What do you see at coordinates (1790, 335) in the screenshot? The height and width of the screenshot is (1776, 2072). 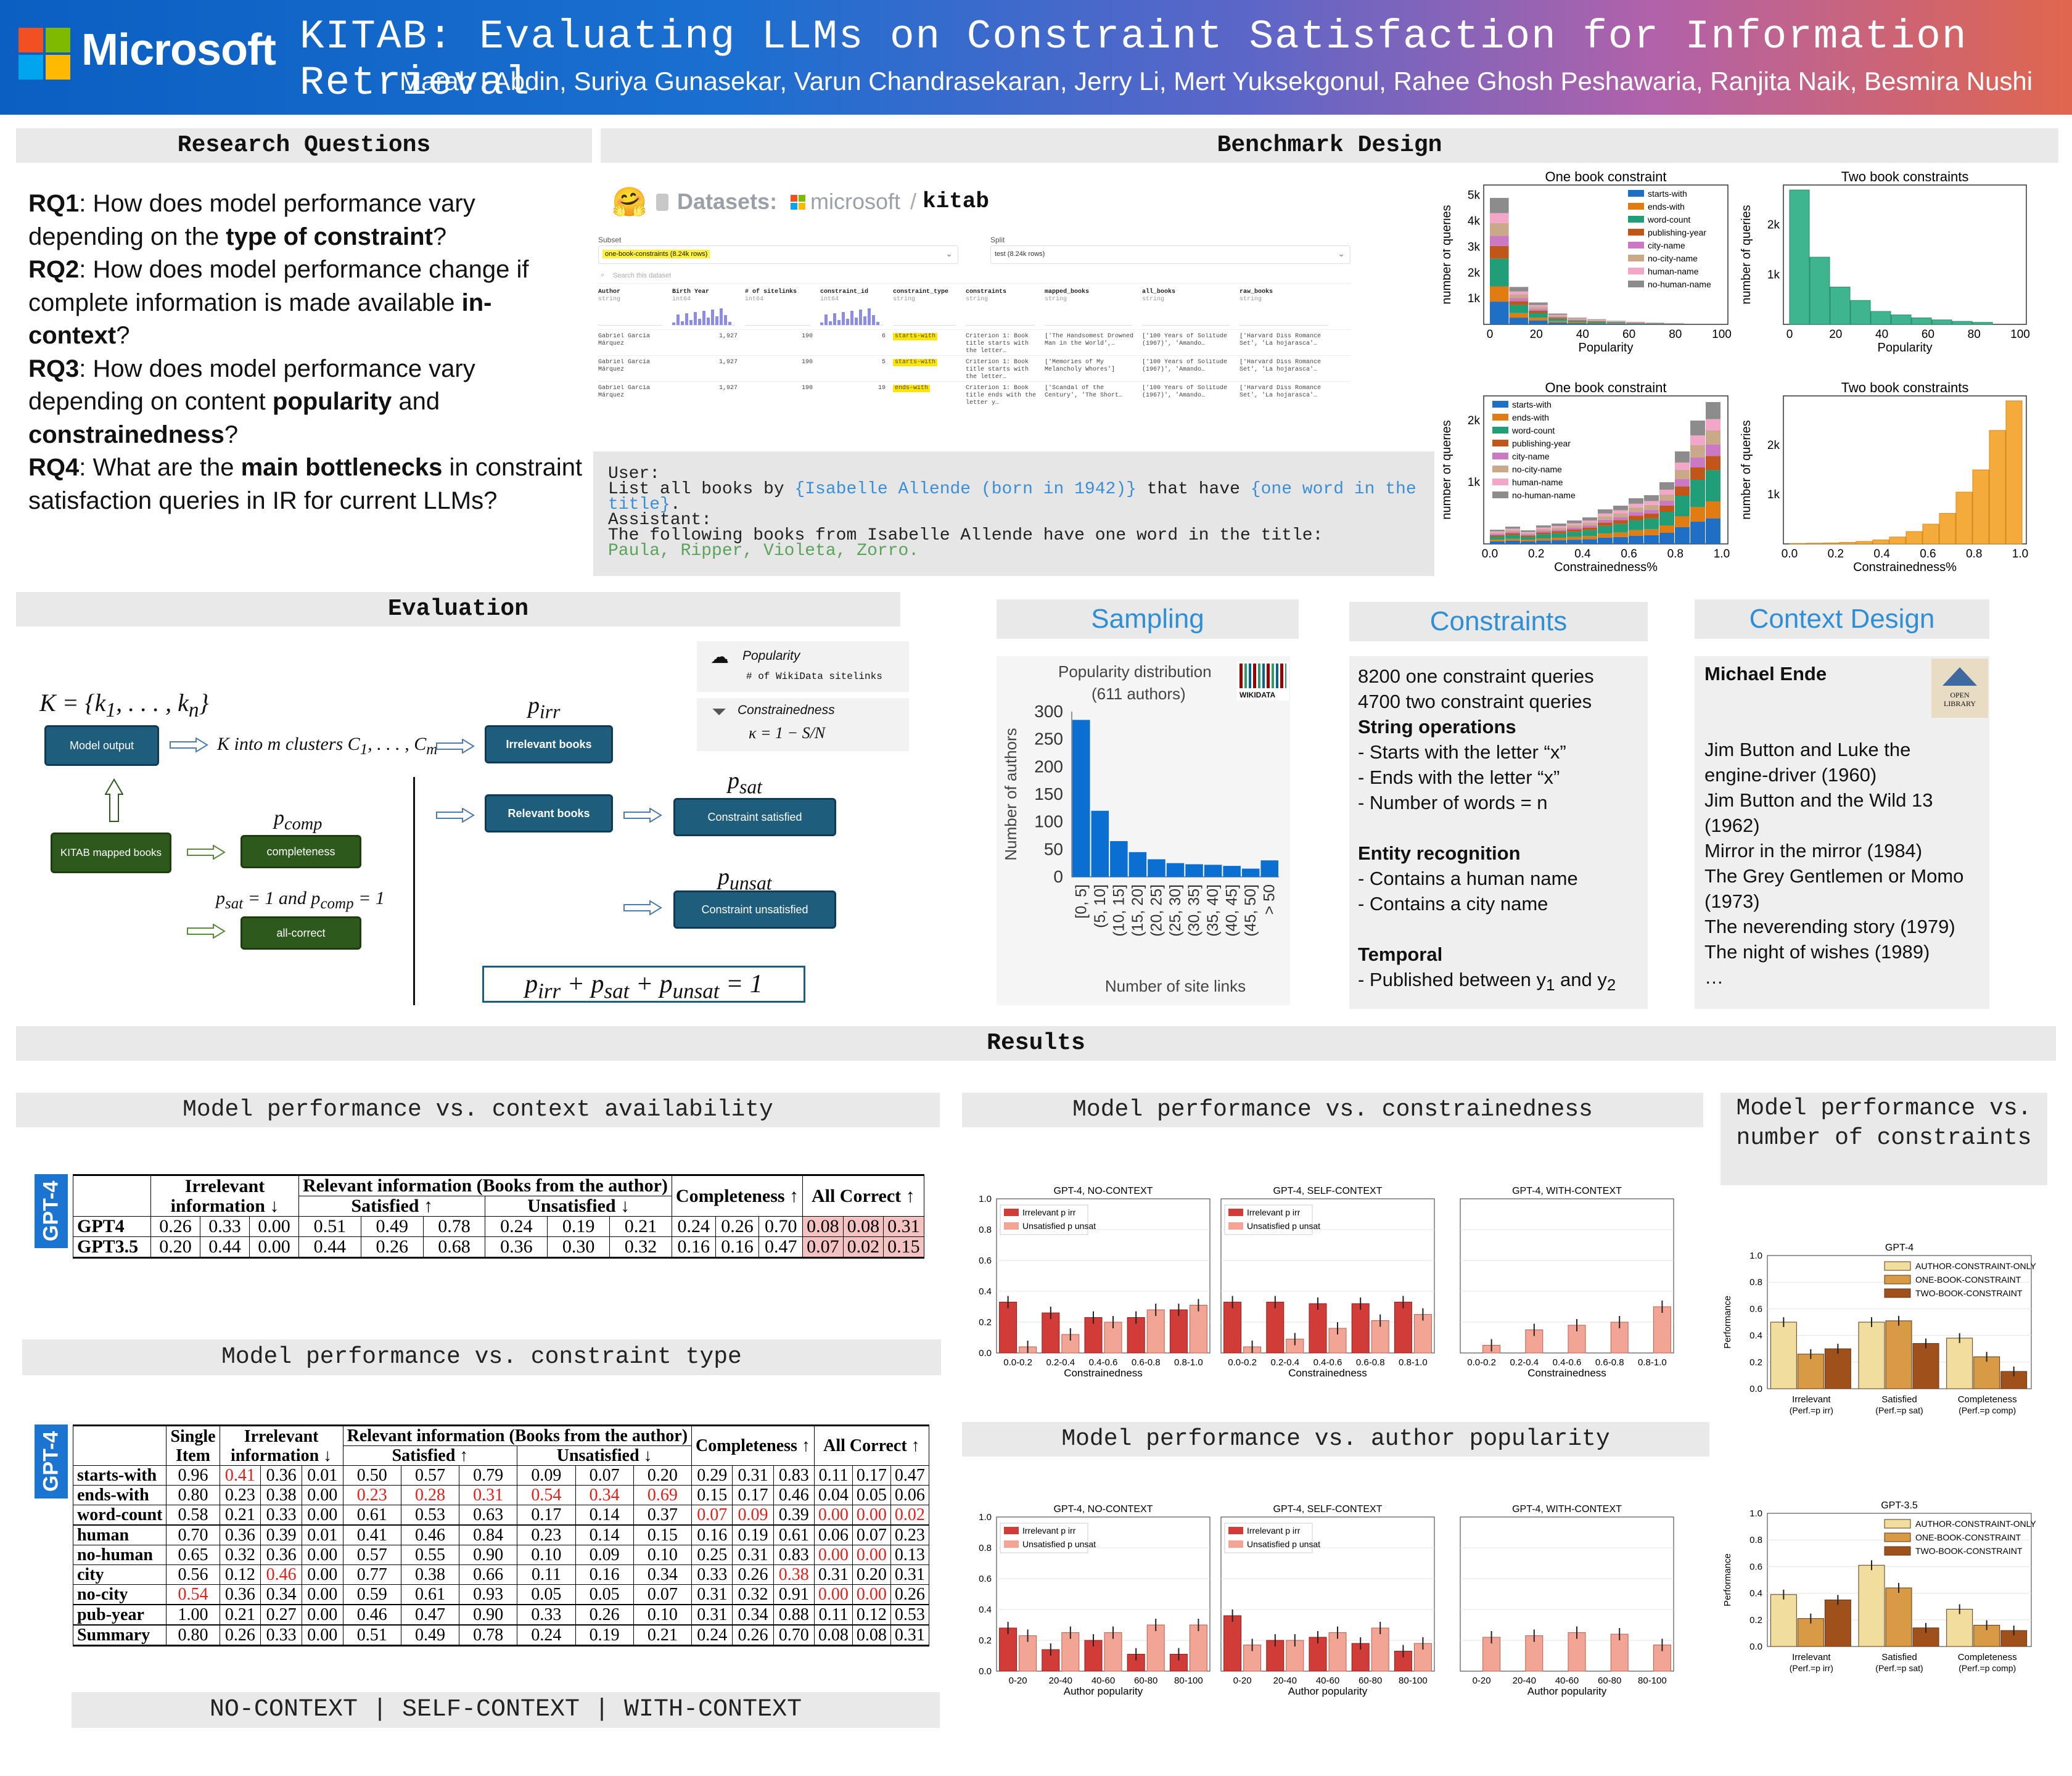 I see `x-tick-label: 0` at bounding box center [1790, 335].